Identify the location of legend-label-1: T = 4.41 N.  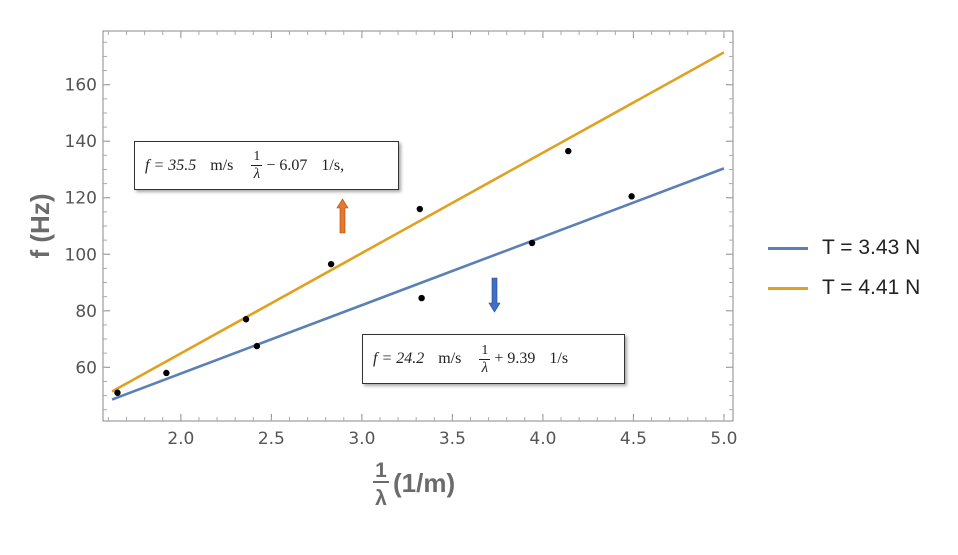
(871, 287).